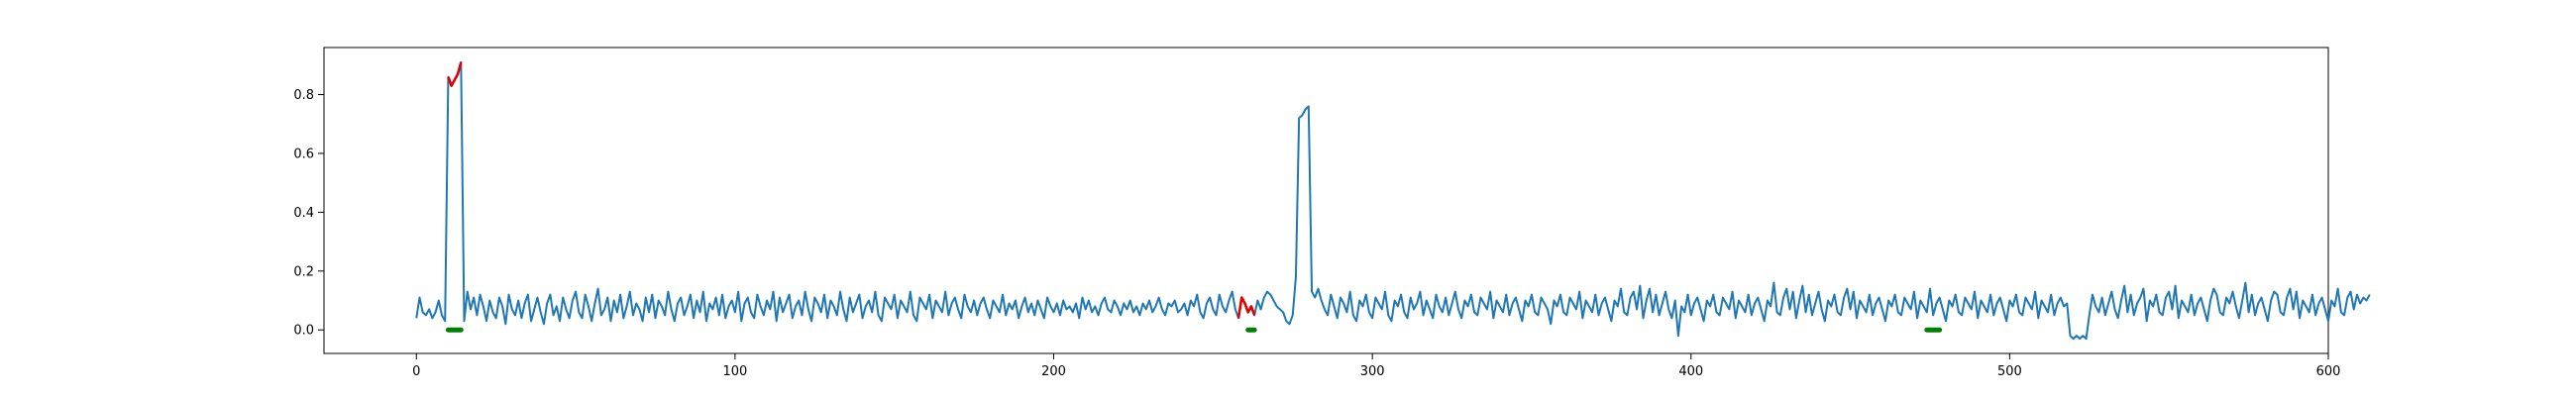 This screenshot has width=2576, height=396. What do you see at coordinates (1053, 372) in the screenshot?
I see `x-tick-label: 200` at bounding box center [1053, 372].